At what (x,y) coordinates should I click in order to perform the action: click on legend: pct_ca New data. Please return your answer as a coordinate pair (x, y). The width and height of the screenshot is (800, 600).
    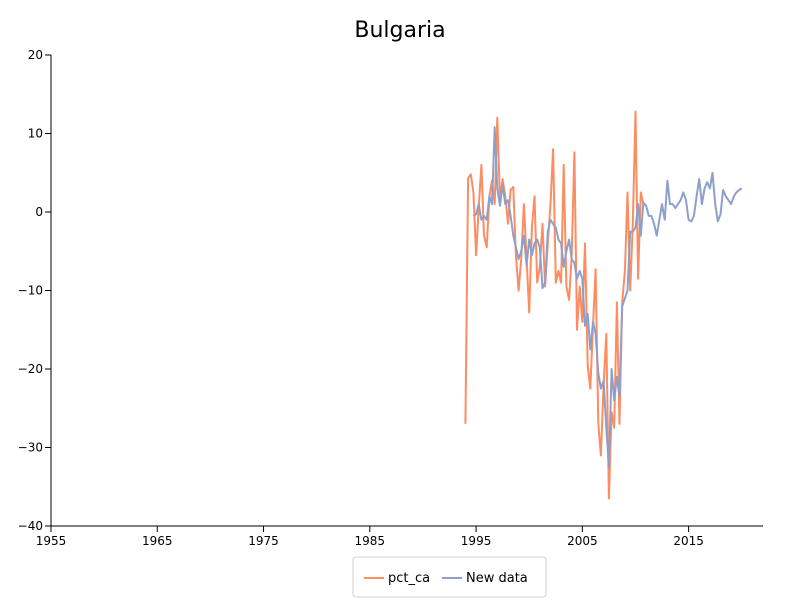
    Looking at the image, I should click on (449, 577).